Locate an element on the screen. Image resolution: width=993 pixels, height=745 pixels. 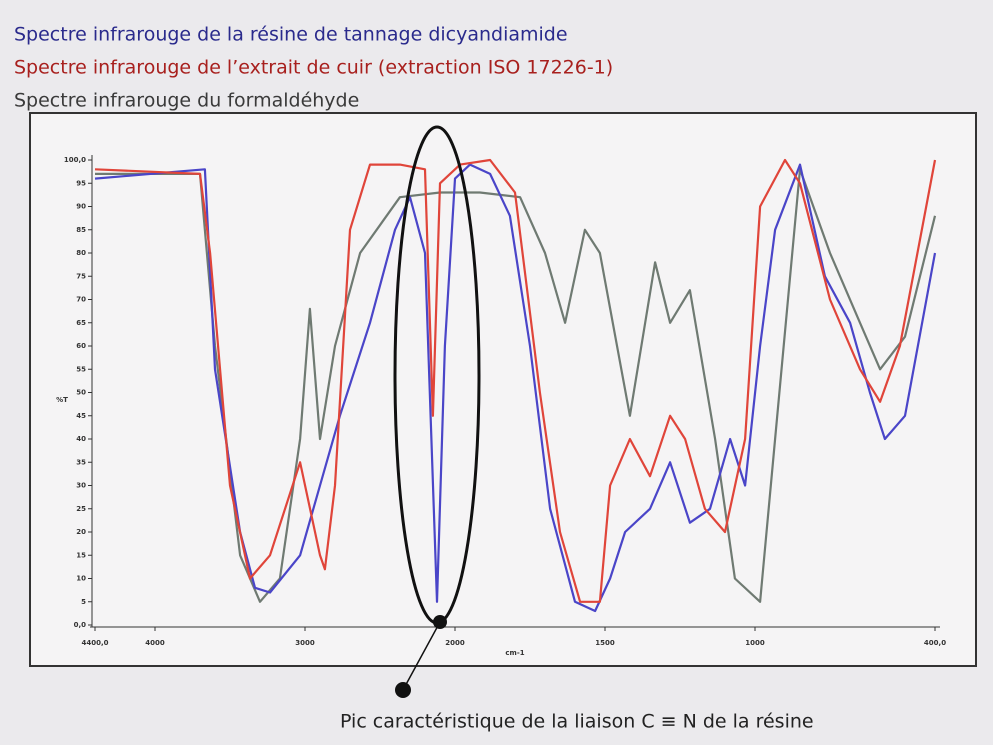
y-tick-label: 60 is located at coordinates (81, 346).